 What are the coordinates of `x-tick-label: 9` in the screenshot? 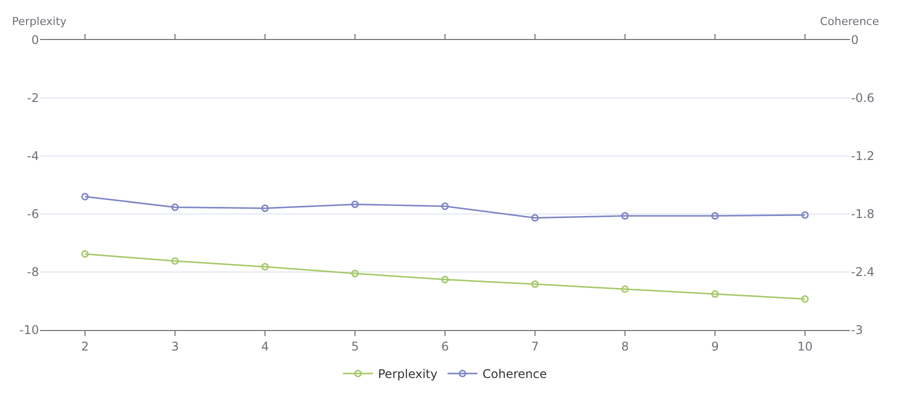 It's located at (715, 346).